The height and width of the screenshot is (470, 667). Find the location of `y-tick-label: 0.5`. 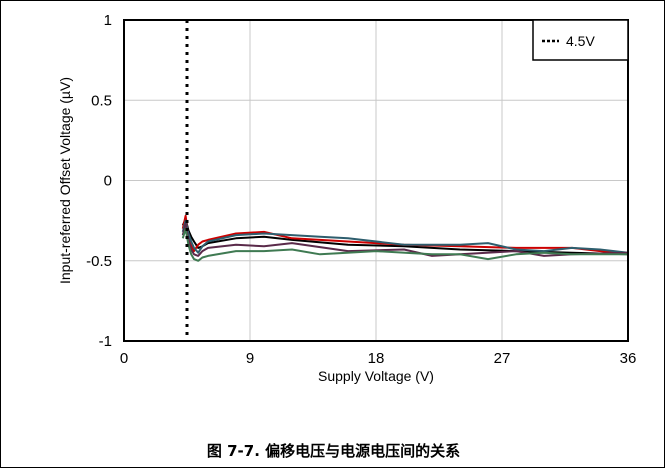

y-tick-label: 0.5 is located at coordinates (101, 100).